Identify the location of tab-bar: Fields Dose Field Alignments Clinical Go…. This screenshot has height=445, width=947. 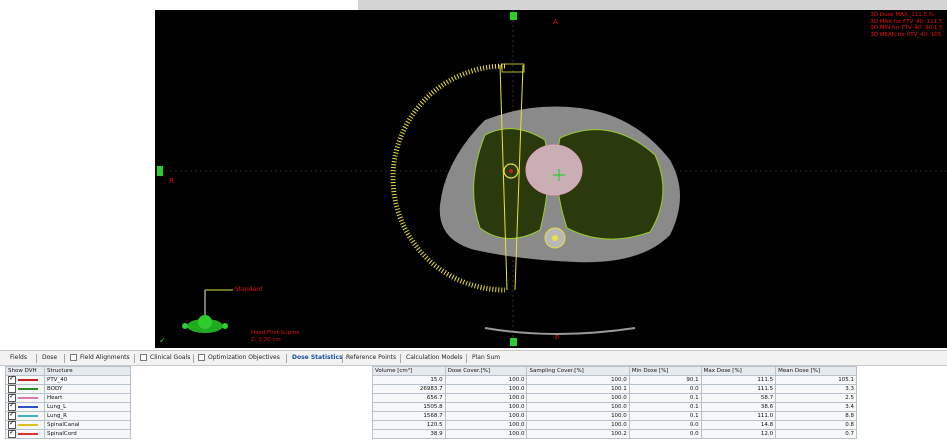
(473, 358).